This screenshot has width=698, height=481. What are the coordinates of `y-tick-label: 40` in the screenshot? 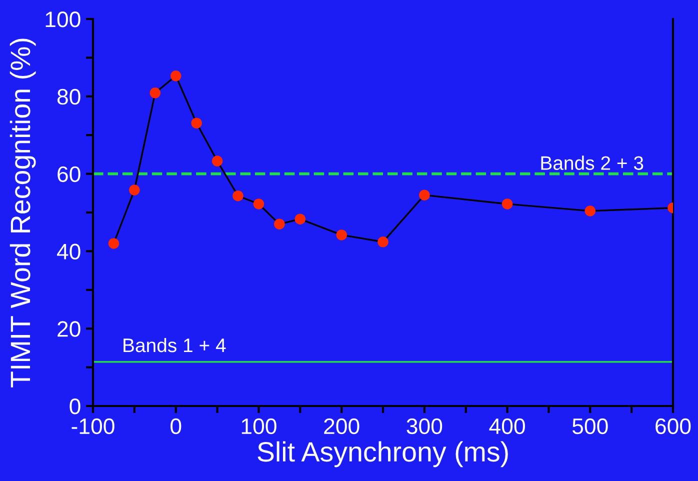 It's located at (68, 252).